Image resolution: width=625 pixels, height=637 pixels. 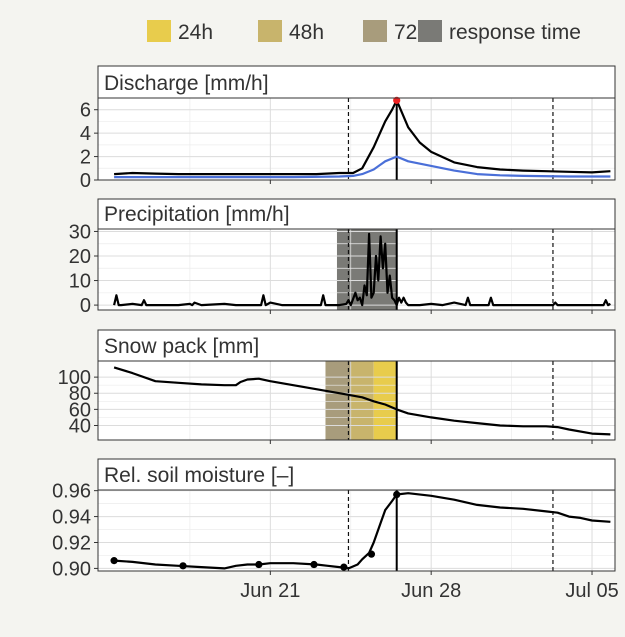 What do you see at coordinates (85, 158) in the screenshot?
I see `y-tick-label: 2` at bounding box center [85, 158].